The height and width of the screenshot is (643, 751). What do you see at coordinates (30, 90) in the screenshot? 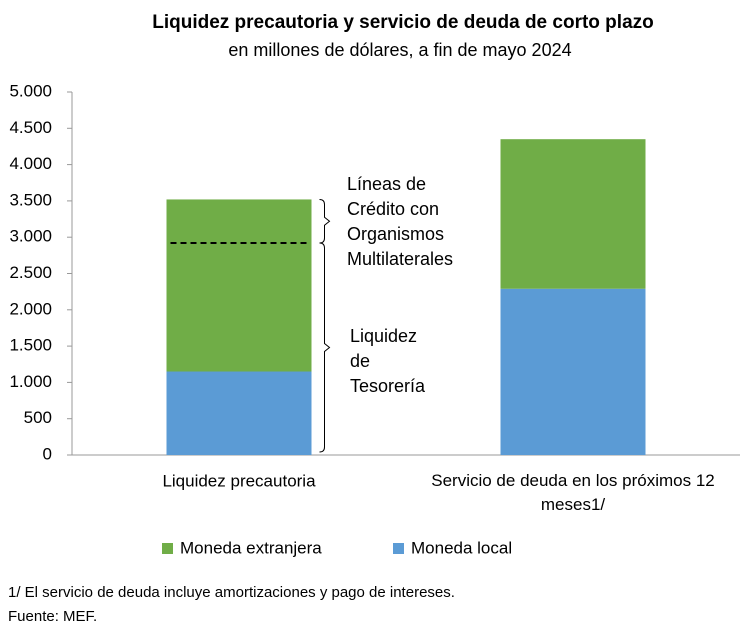
I see `y-tick-label: 5.000` at bounding box center [30, 90].